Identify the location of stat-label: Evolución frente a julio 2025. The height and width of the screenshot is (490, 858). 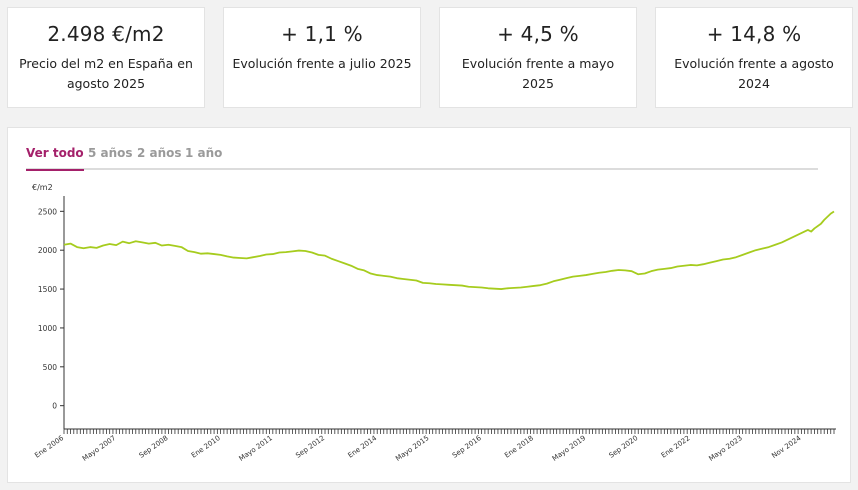
(322, 63).